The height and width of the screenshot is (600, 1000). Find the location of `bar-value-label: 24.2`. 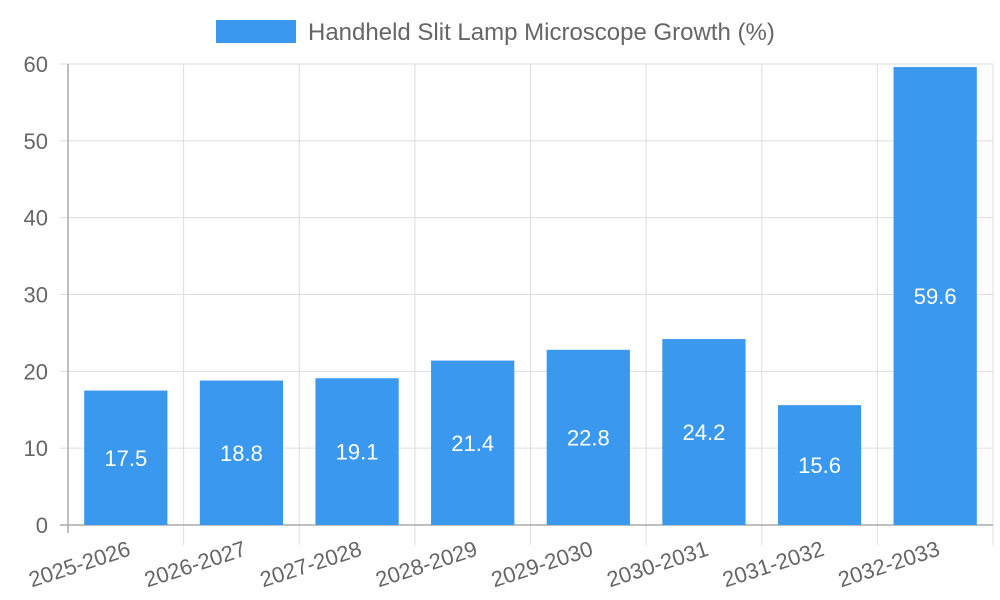

bar-value-label: 24.2 is located at coordinates (704, 432).